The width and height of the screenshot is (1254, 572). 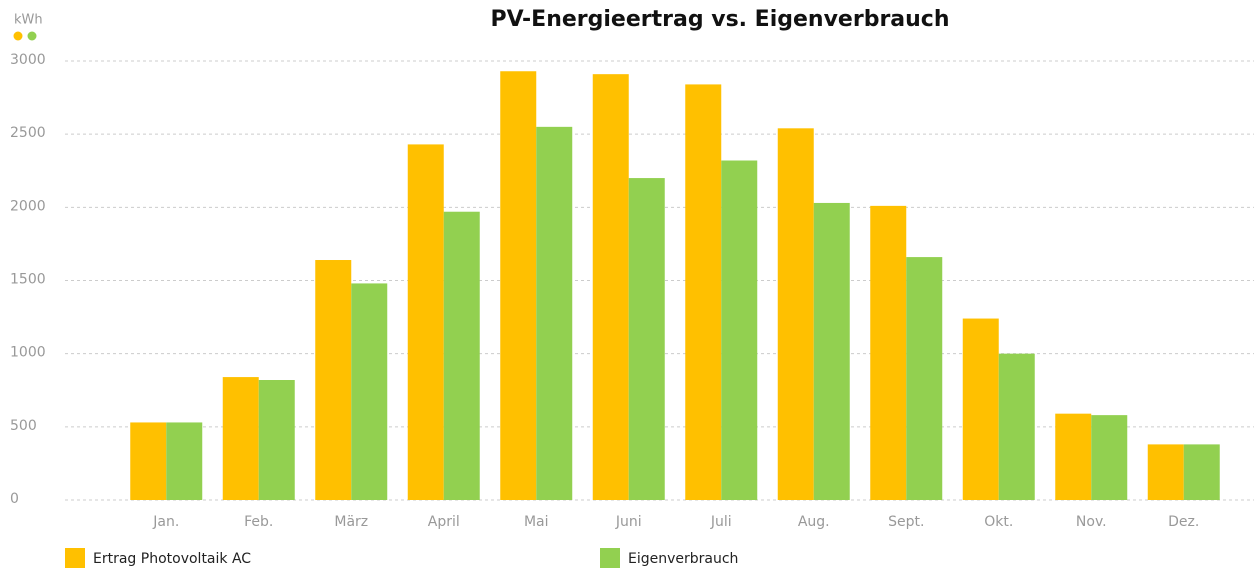 What do you see at coordinates (998, 522) in the screenshot?
I see `x-tick-label: Okt.` at bounding box center [998, 522].